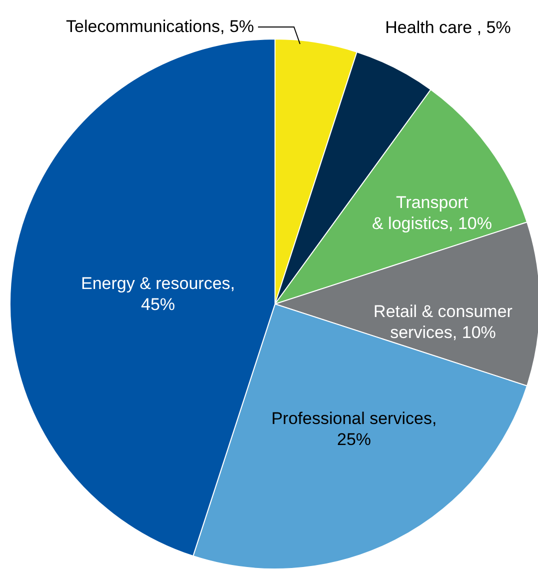 This screenshot has width=538, height=571. What do you see at coordinates (158, 294) in the screenshot?
I see `slice-label: Energy & resources, 45%` at bounding box center [158, 294].